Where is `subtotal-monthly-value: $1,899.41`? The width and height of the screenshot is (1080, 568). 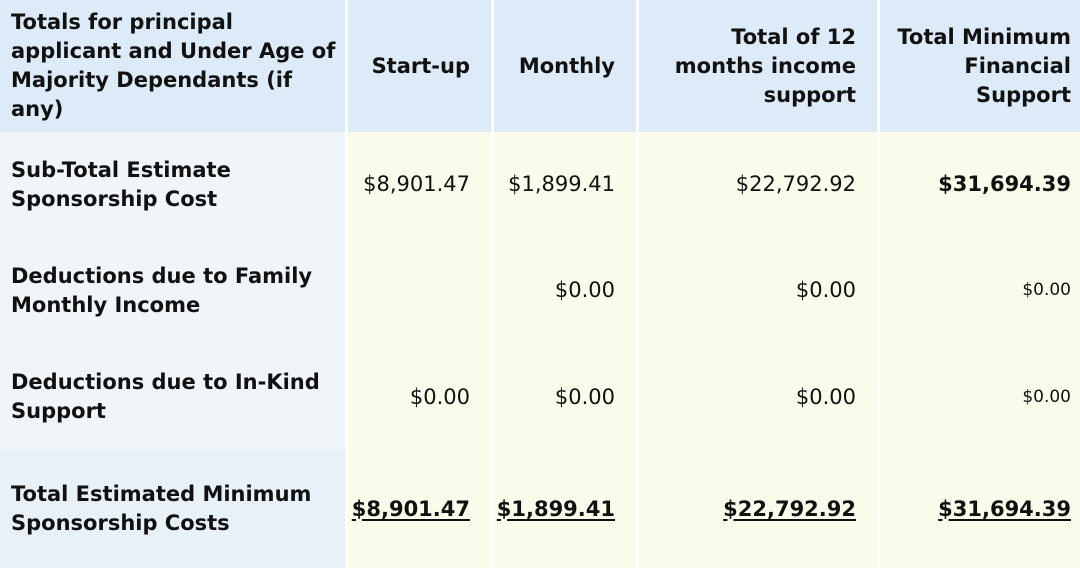
subtotal-monthly-value: $1,899.41 is located at coordinates (565, 184).